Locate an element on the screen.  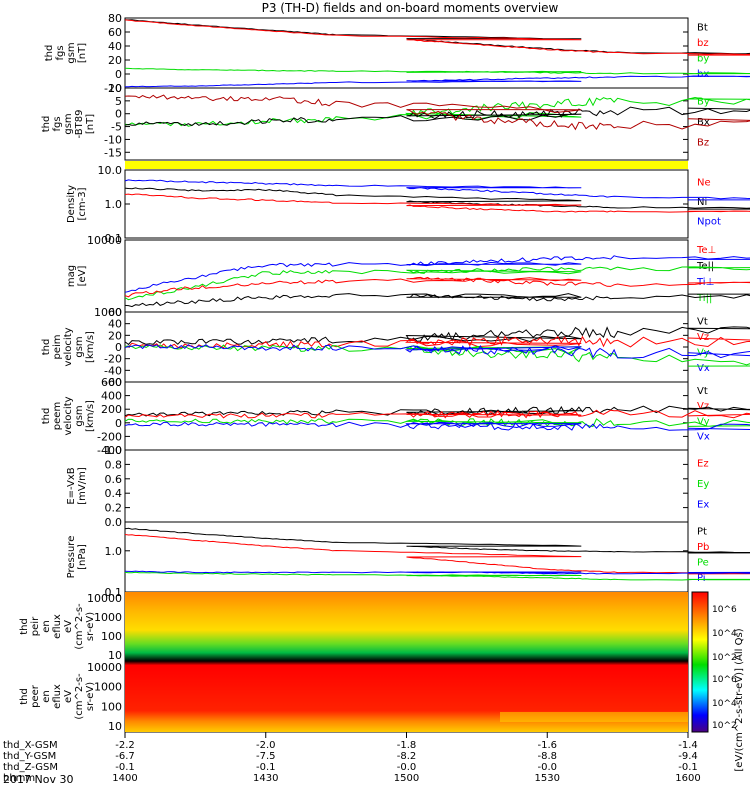
y-tick-label: 40 is located at coordinates (115, 46).